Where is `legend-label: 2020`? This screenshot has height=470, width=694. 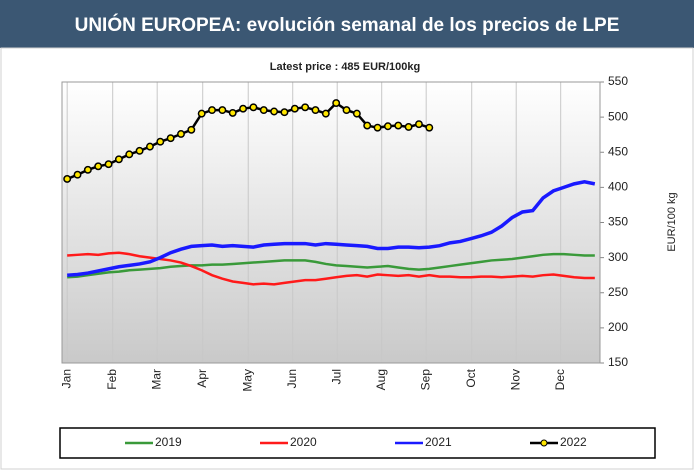 legend-label: 2020 is located at coordinates (303, 442).